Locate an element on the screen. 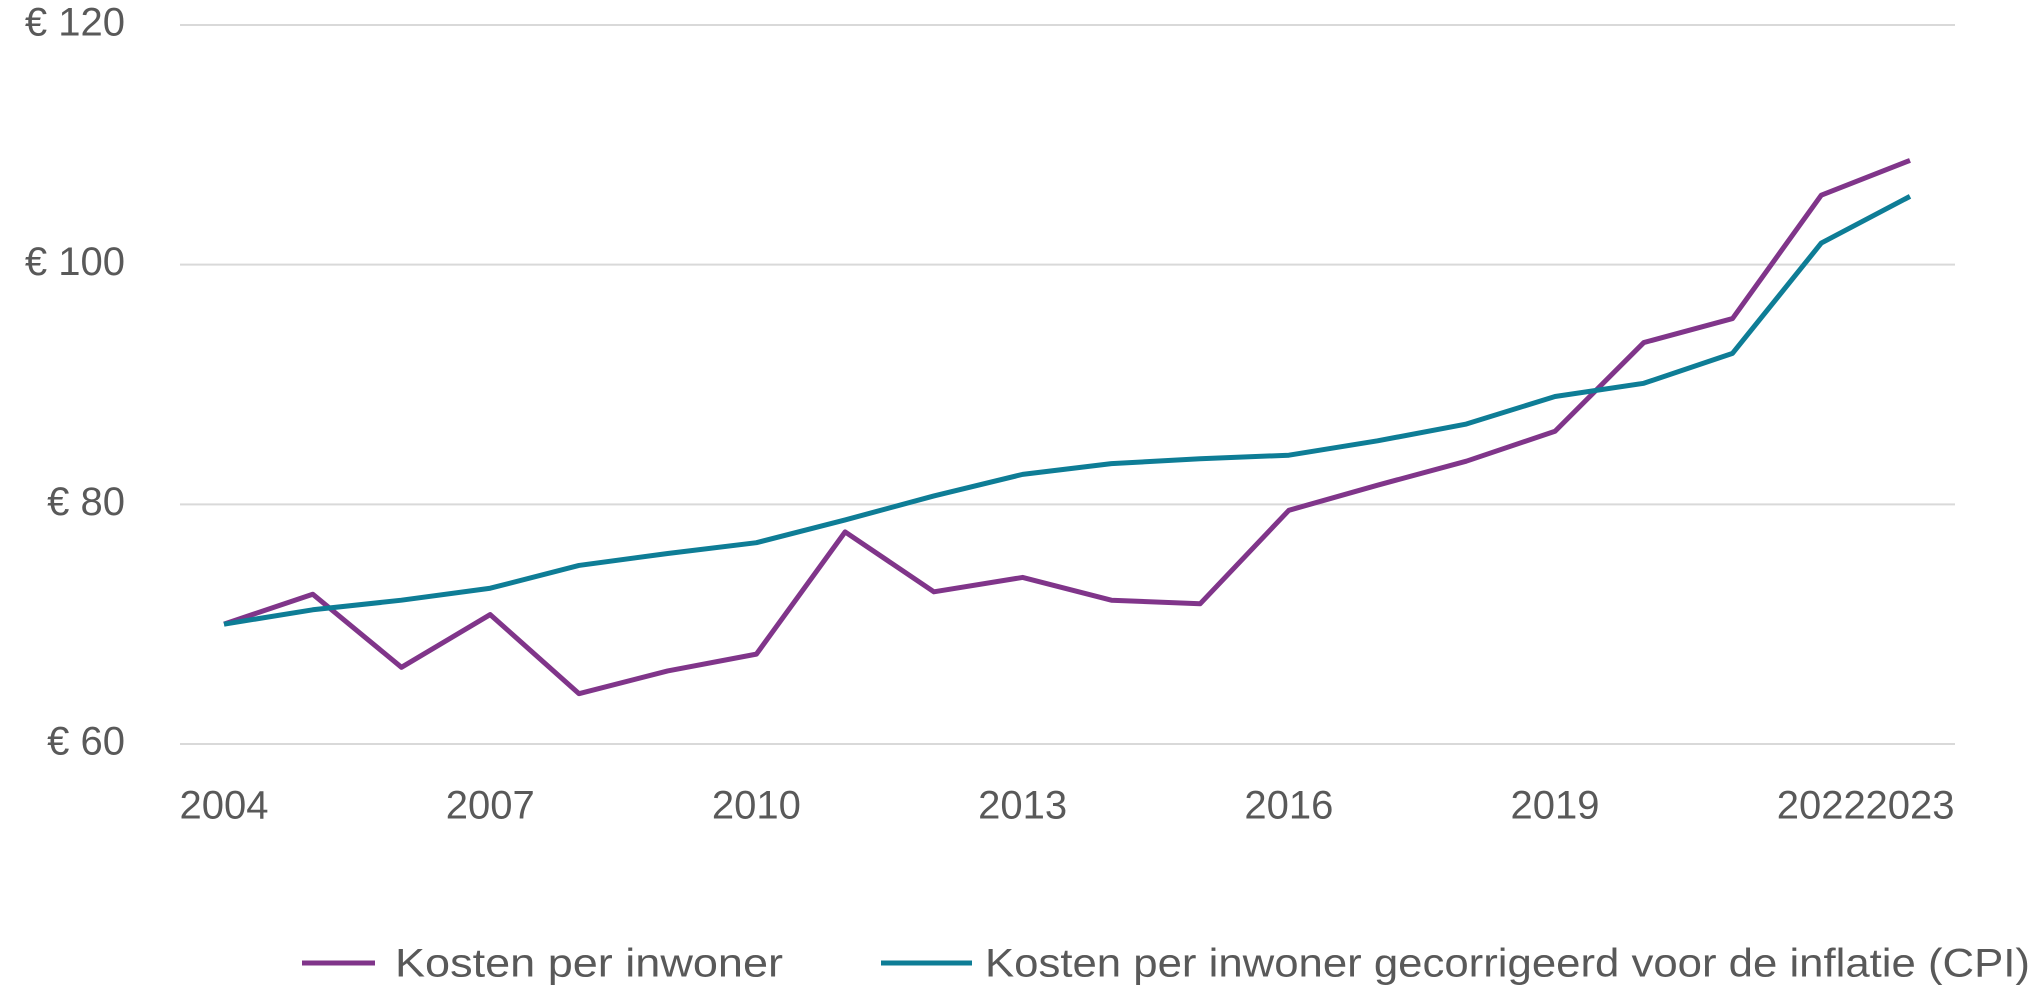 The height and width of the screenshot is (987, 2044). x-tick-label: 2007 is located at coordinates (490, 806).